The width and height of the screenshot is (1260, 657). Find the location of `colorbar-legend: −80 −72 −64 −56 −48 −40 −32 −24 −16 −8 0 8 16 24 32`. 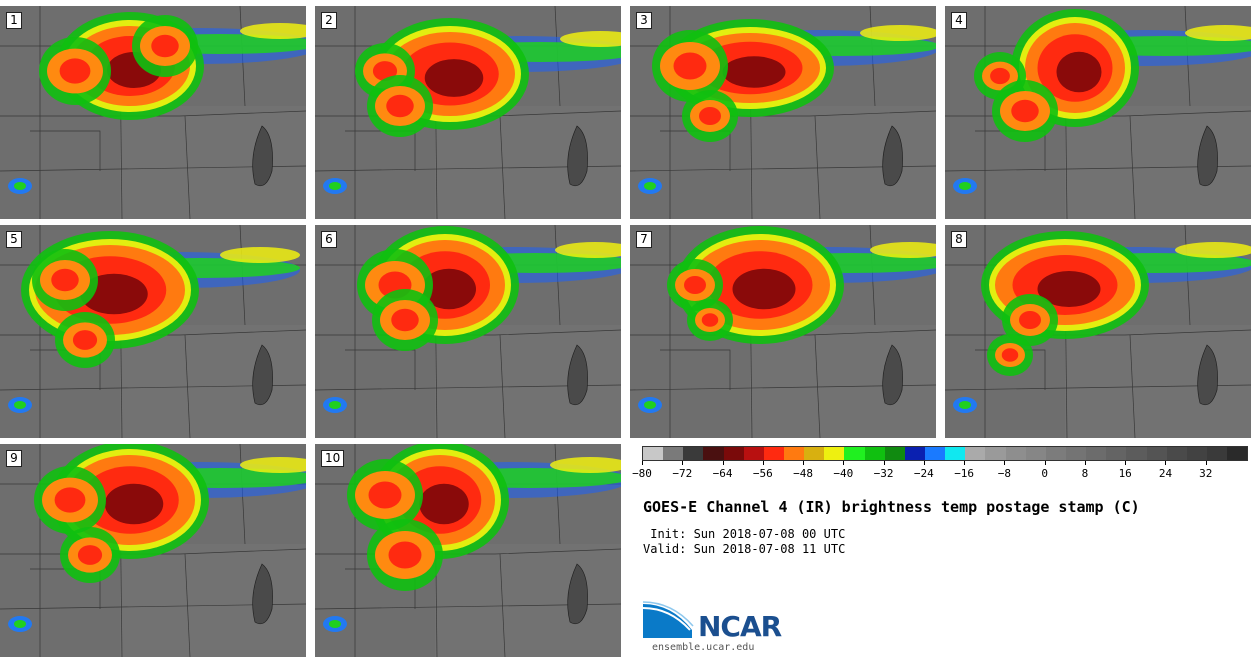

colorbar-legend: −80 −72 −64 −56 −48 −40 −32 −24 −16 −8 0 8 16 24 32 is located at coordinates (941, 466).